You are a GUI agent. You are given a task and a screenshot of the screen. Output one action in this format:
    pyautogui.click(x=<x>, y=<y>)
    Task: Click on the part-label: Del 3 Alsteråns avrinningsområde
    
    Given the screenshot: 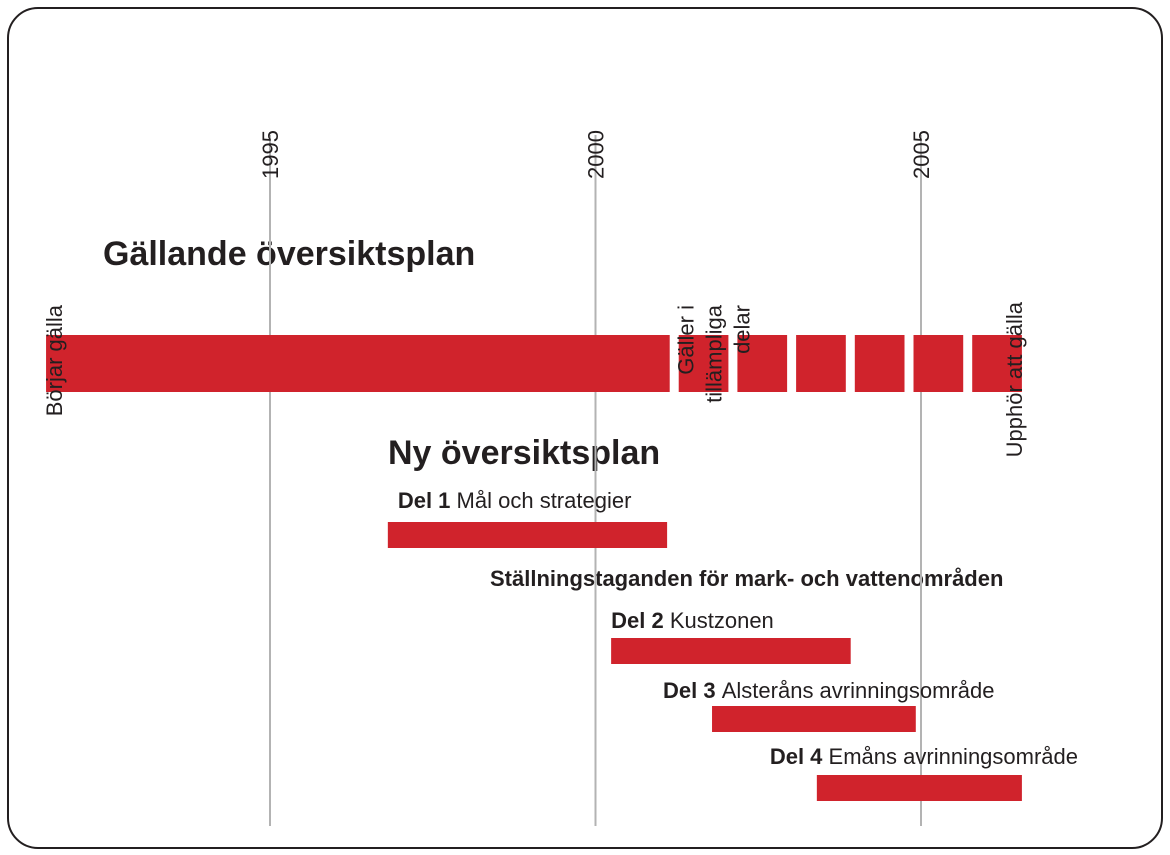 What is the action you would take?
    pyautogui.click(x=828, y=690)
    